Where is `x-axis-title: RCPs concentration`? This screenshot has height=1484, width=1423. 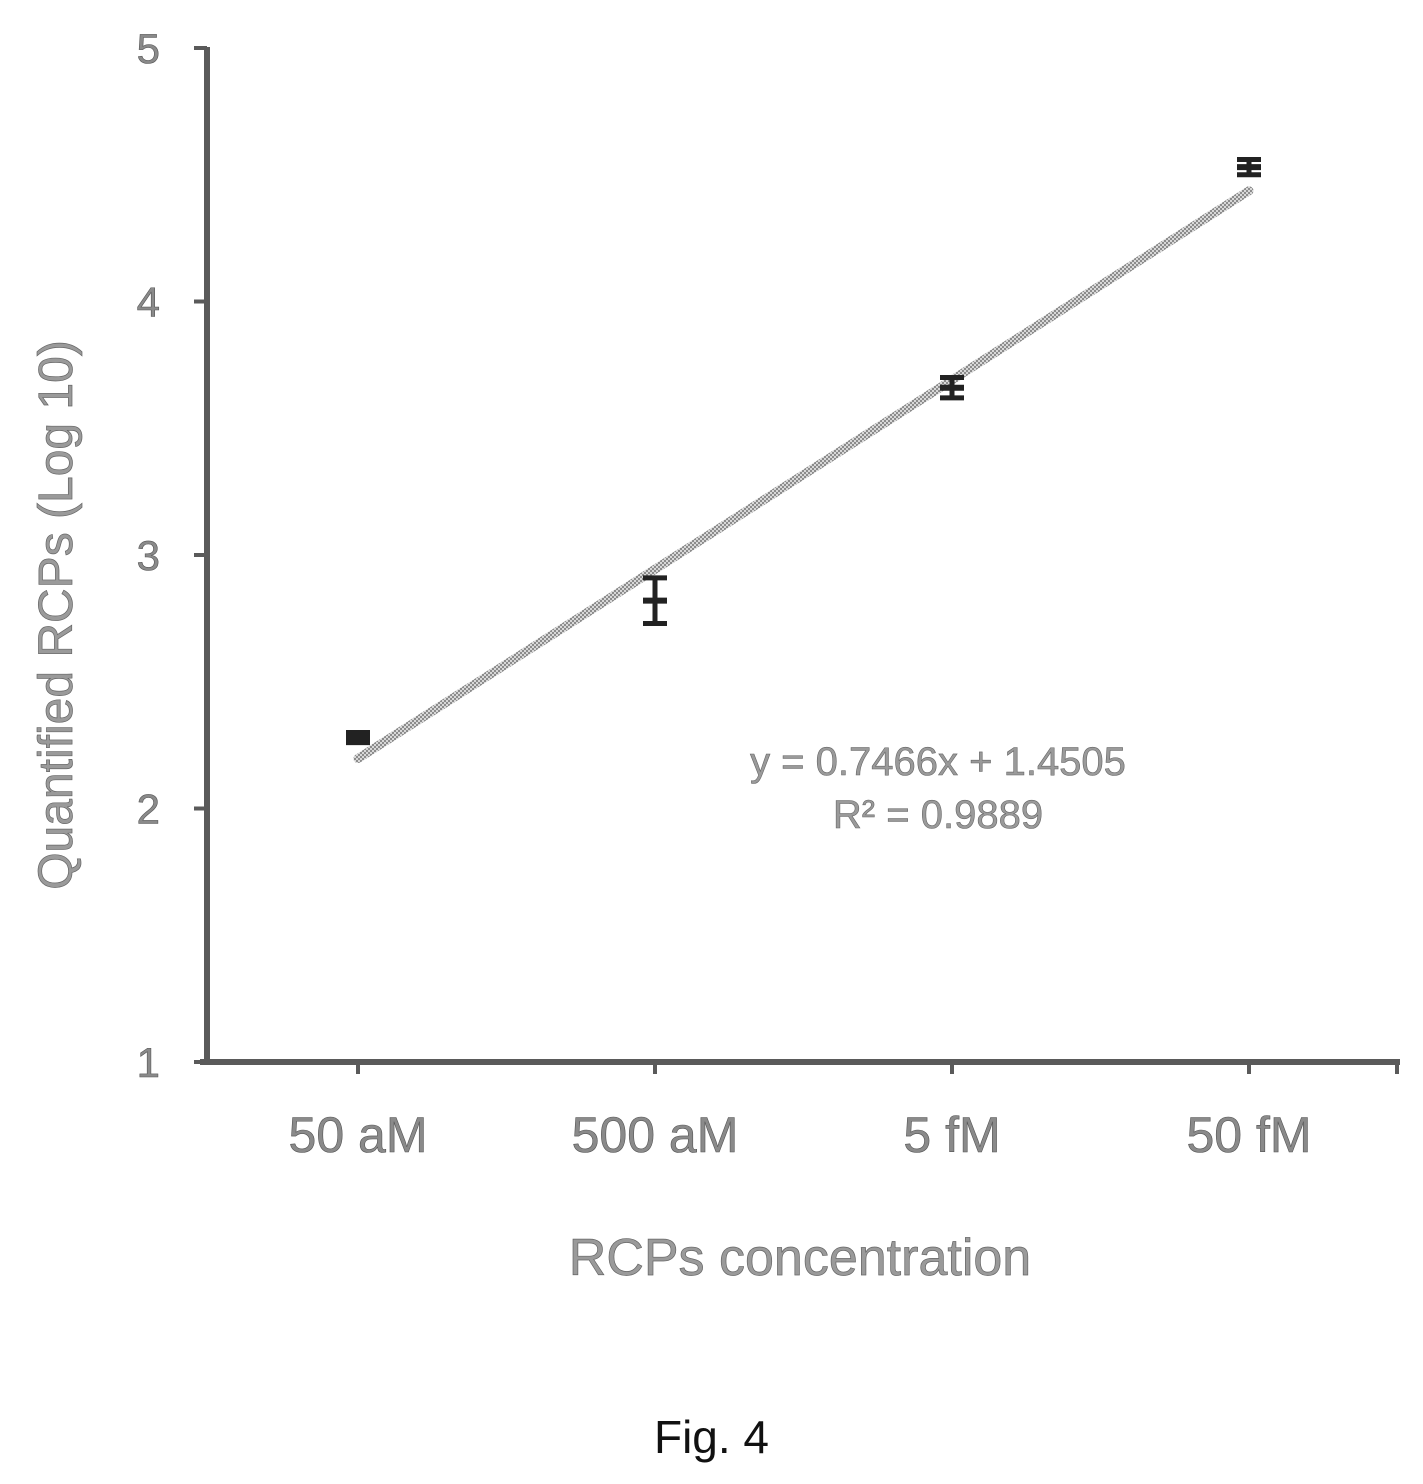
x-axis-title: RCPs concentration is located at coordinates (800, 1258).